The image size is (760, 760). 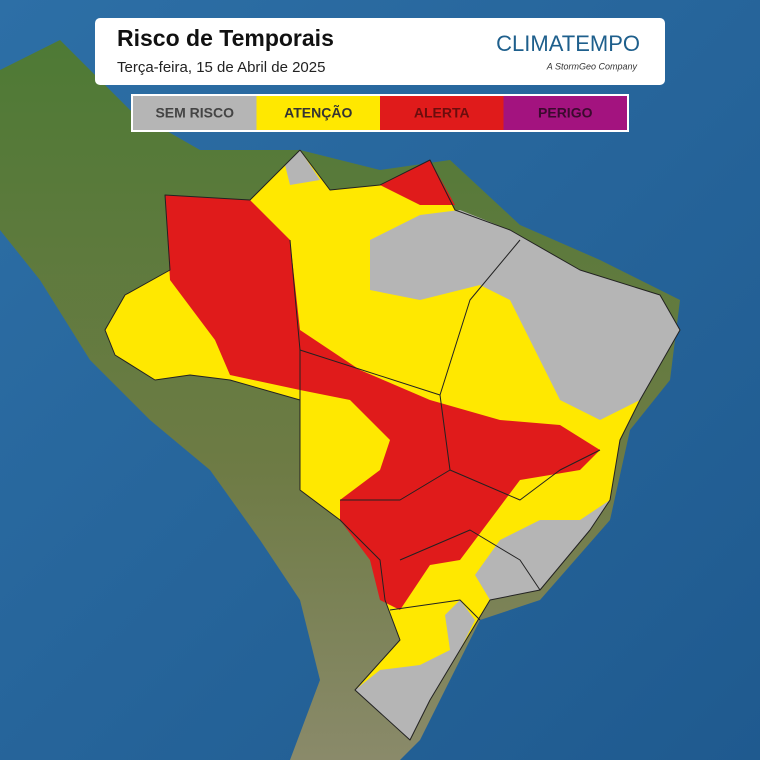 What do you see at coordinates (225, 38) in the screenshot?
I see `title: Risco de Temporais` at bounding box center [225, 38].